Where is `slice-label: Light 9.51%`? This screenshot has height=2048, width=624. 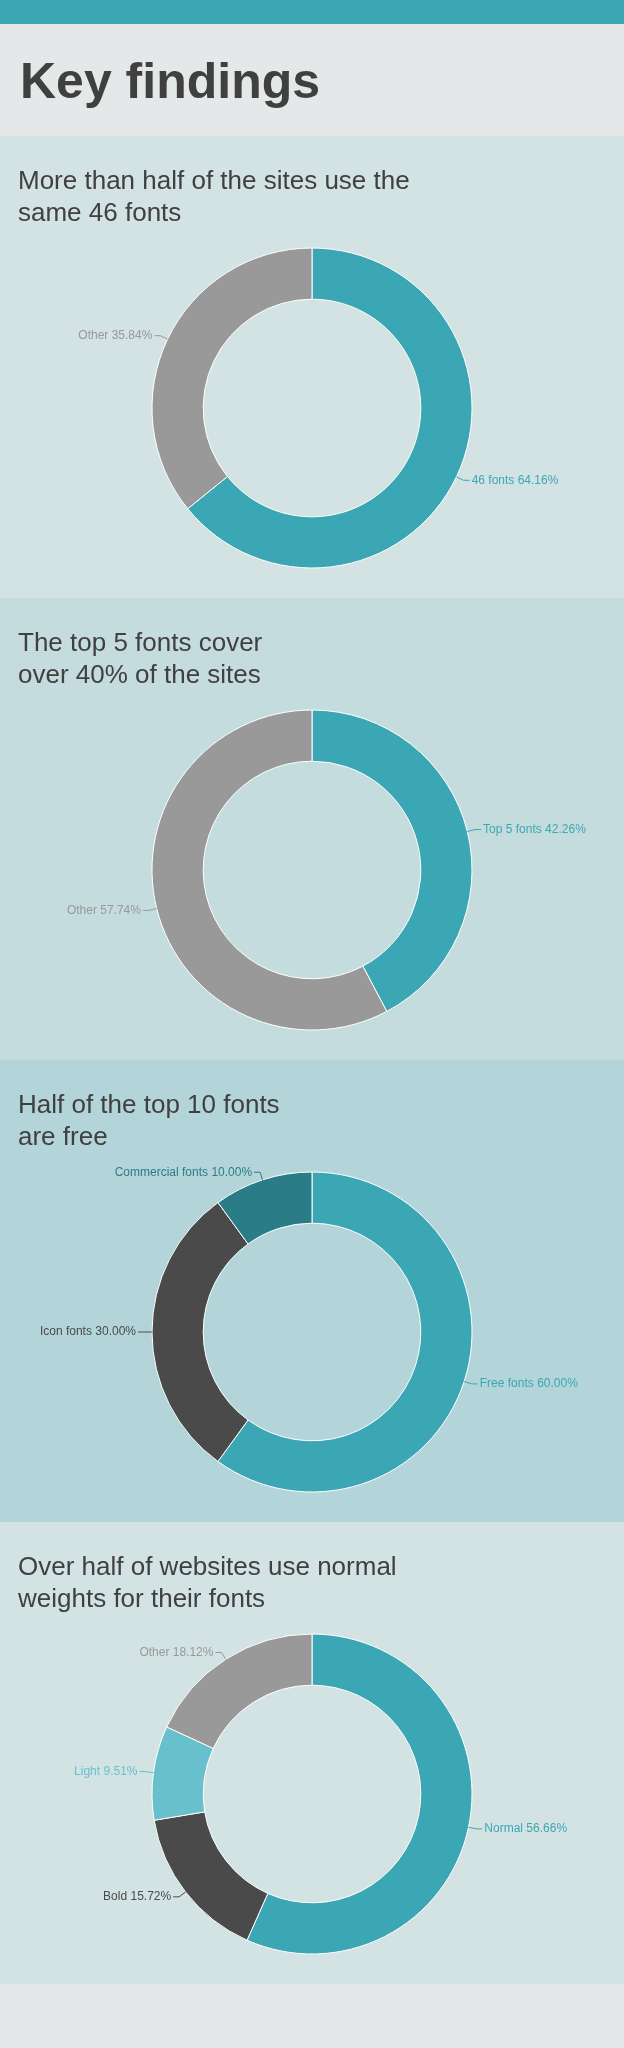
slice-label: Light 9.51% is located at coordinates (106, 1770).